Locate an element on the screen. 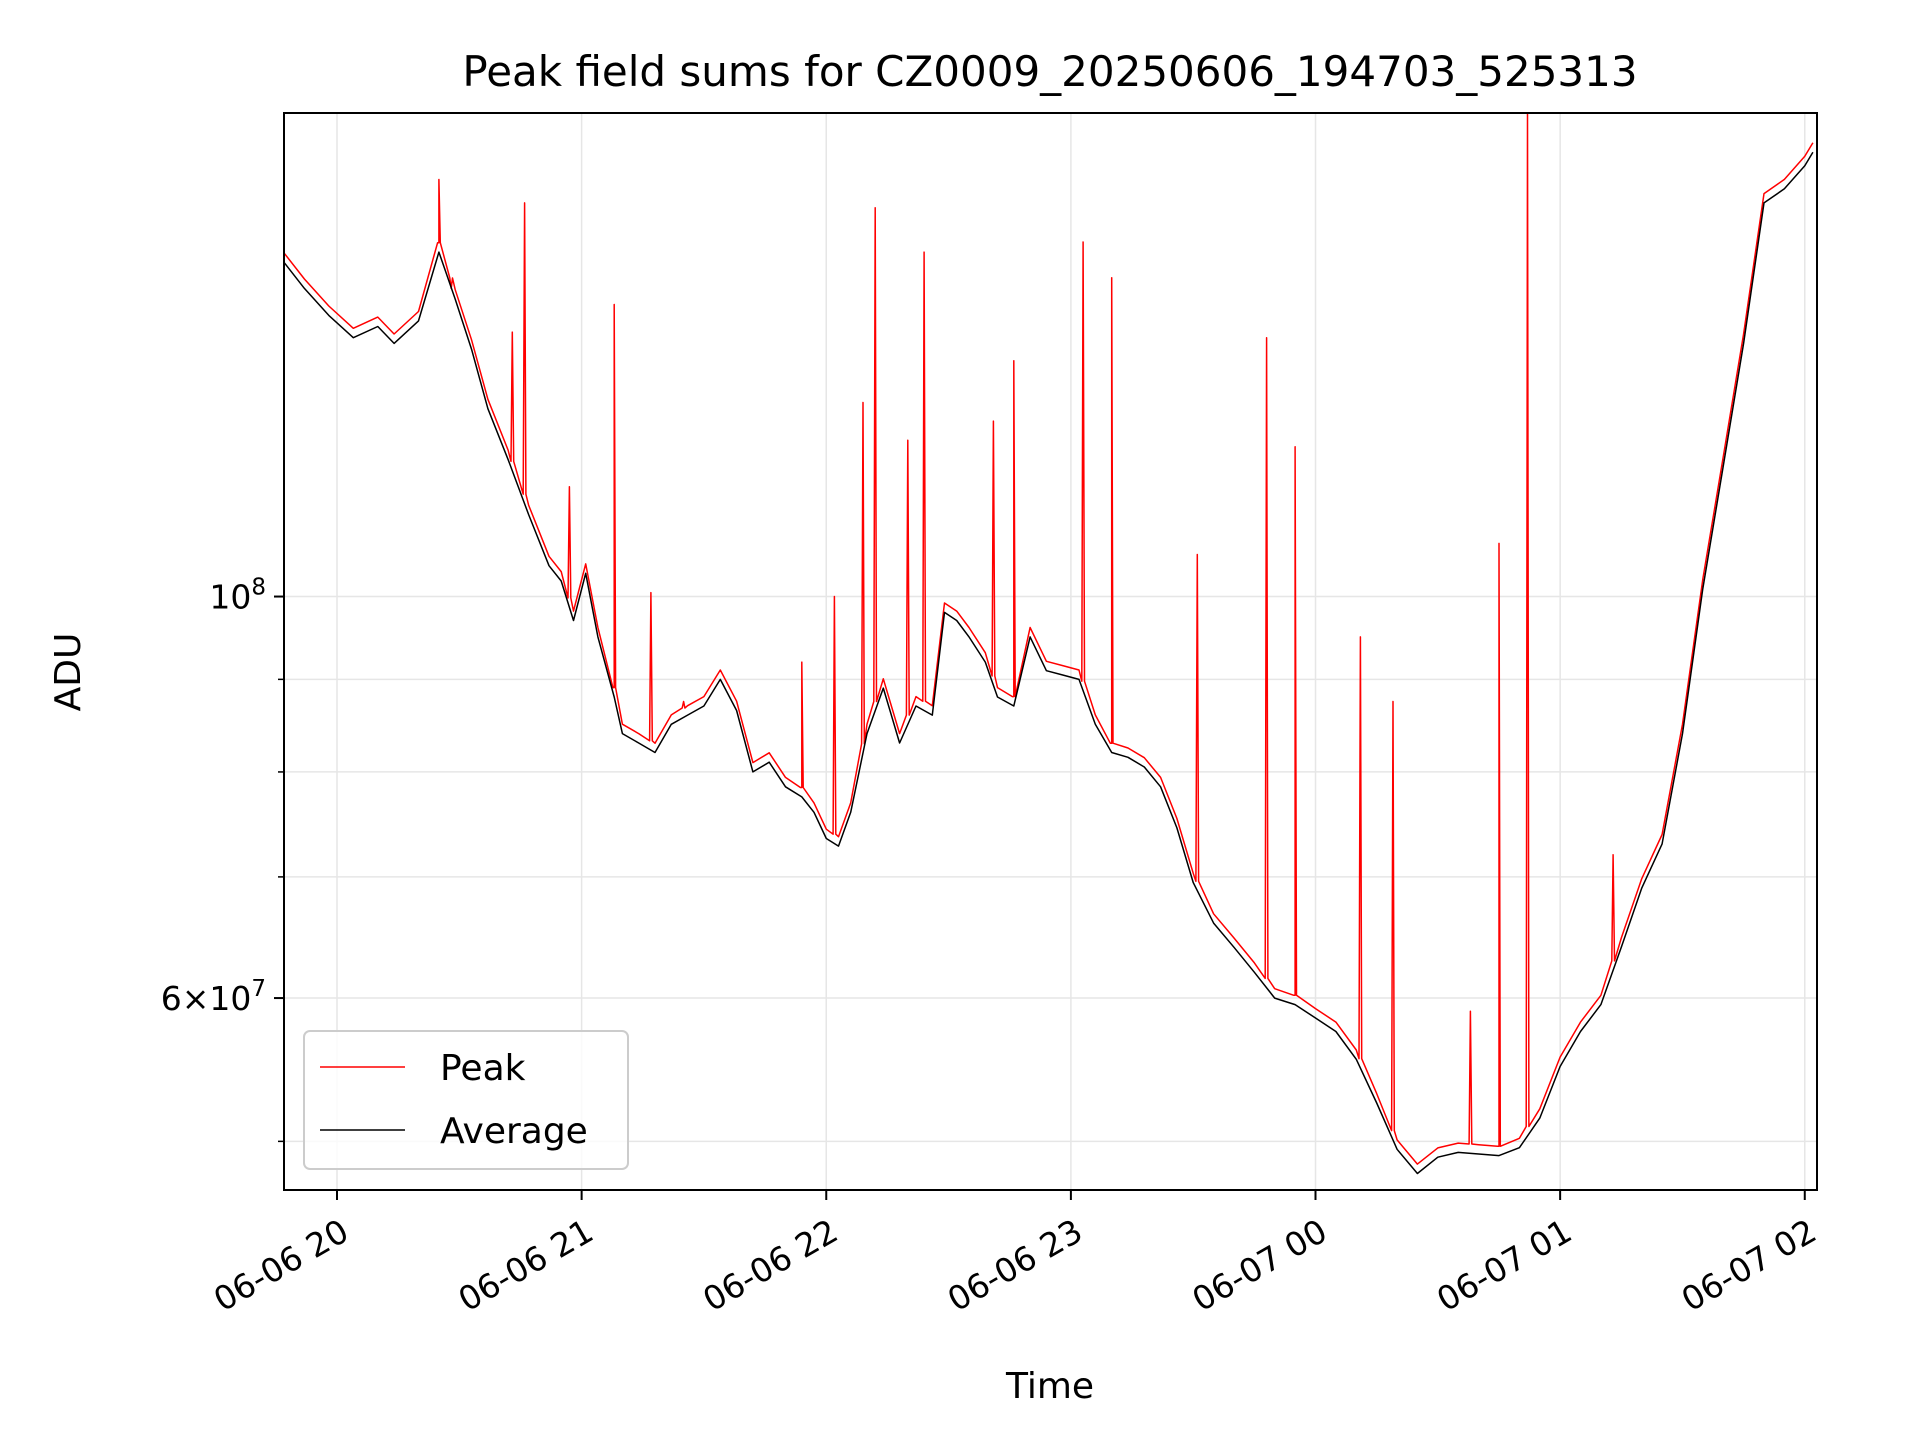 This screenshot has width=1920, height=1440. legend: Peak Average is located at coordinates (466, 1100).